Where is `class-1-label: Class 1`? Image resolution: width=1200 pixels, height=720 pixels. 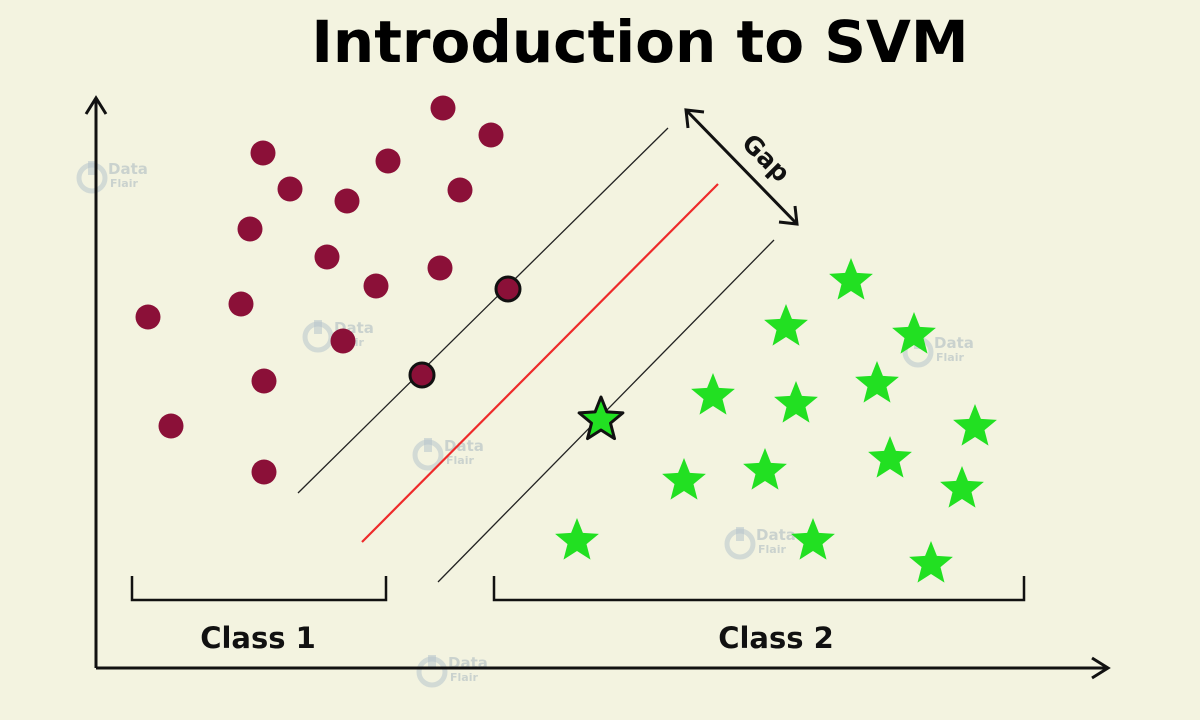 class-1-label: Class 1 is located at coordinates (258, 638).